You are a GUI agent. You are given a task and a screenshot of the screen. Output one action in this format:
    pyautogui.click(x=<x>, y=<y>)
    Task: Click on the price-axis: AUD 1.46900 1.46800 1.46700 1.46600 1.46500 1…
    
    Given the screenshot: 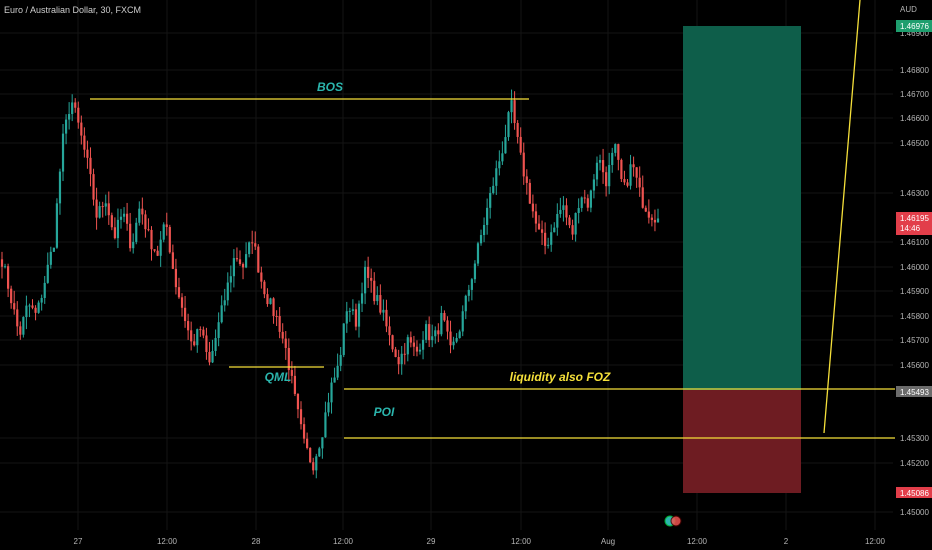 What is the action you would take?
    pyautogui.click(x=914, y=261)
    